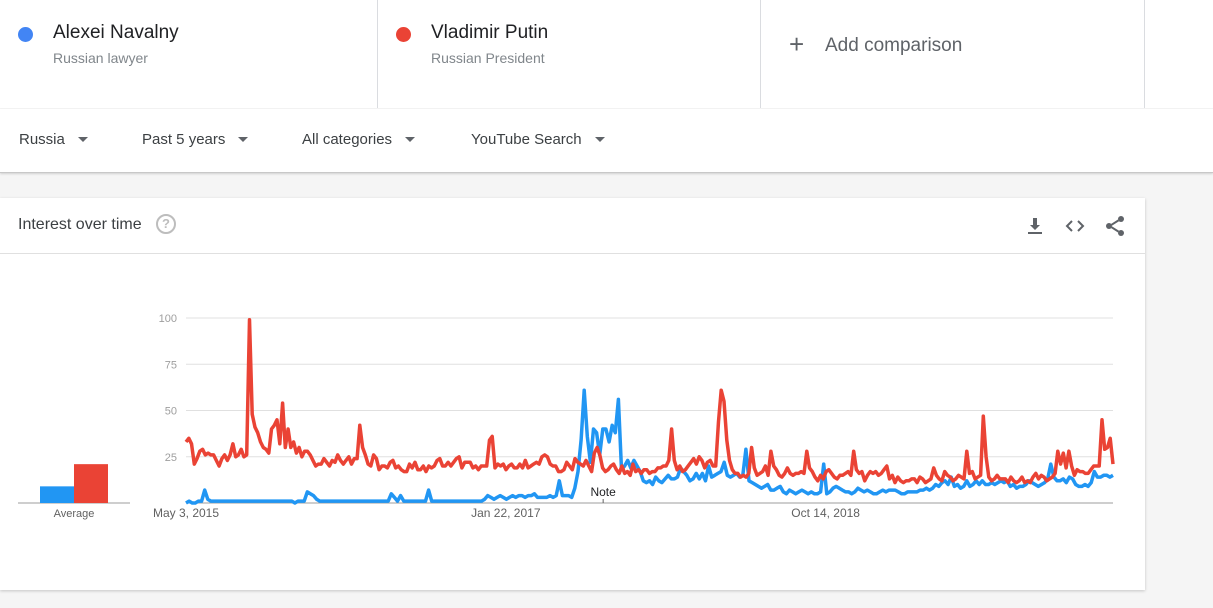 This screenshot has width=1213, height=608. Describe the element at coordinates (506, 513) in the screenshot. I see `x-tick-label: Jan 22, 2017` at that location.